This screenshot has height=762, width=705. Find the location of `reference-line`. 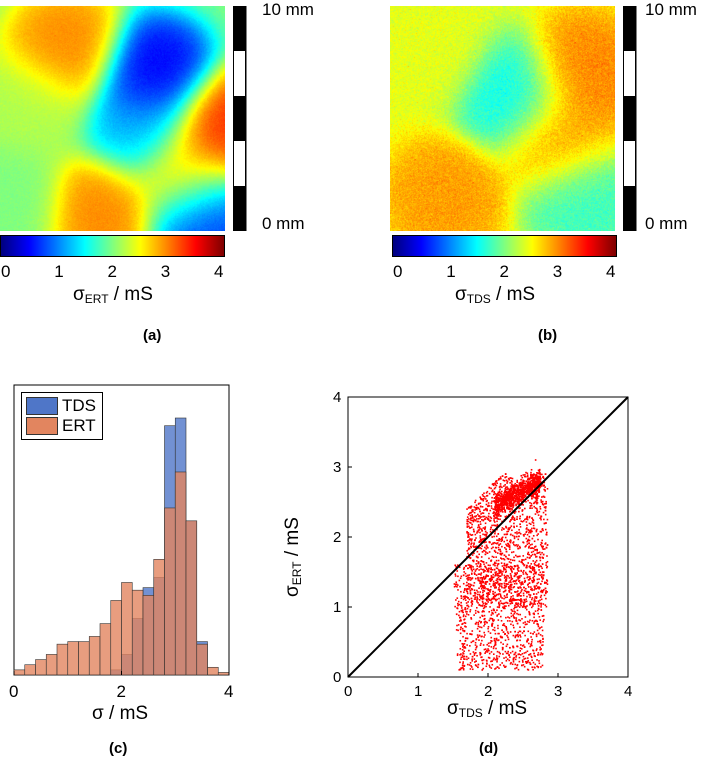

reference-line is located at coordinates (488, 537).